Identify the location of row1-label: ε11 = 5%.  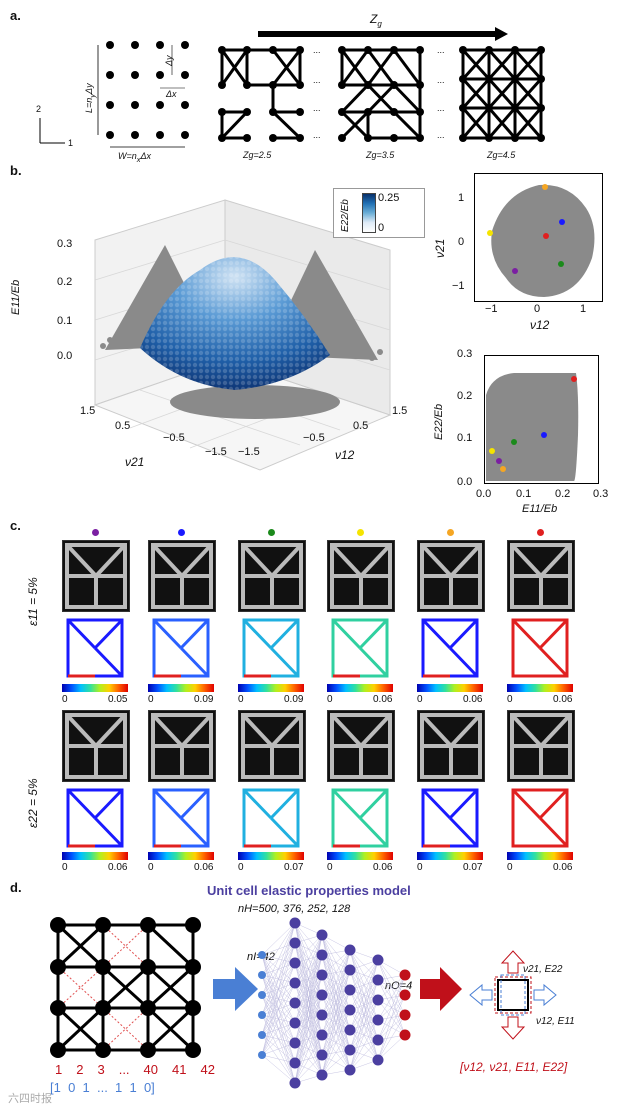
(33, 601).